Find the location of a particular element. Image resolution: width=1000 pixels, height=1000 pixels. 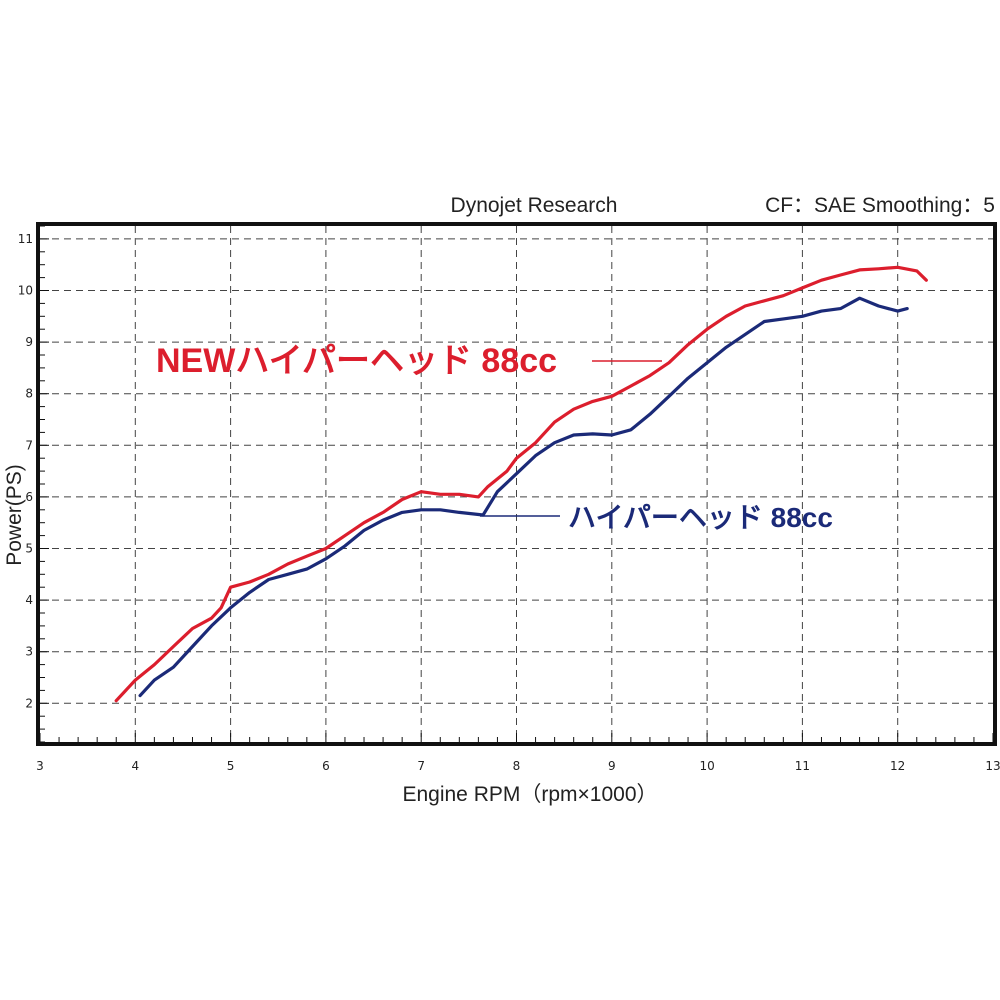

x-tick-label-12: 12 is located at coordinates (897, 766).